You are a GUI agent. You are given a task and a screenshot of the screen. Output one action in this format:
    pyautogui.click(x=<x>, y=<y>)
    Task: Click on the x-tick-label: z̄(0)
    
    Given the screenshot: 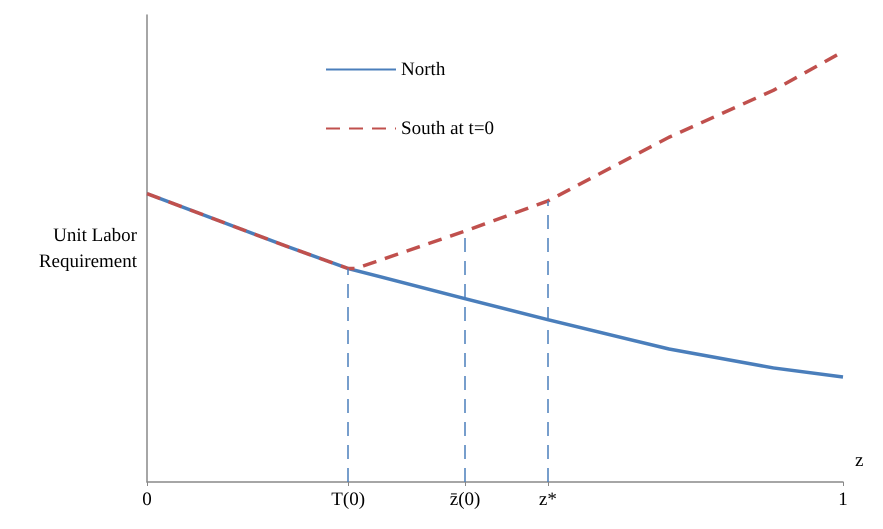 What is the action you would take?
    pyautogui.click(x=465, y=499)
    